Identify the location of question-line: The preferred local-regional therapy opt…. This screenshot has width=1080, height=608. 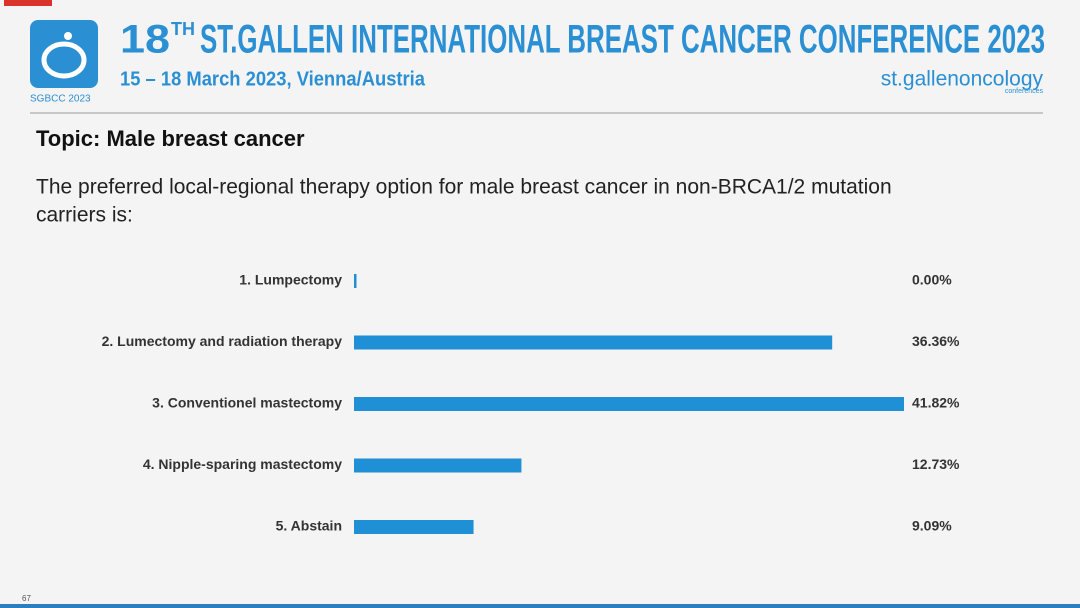
(464, 187).